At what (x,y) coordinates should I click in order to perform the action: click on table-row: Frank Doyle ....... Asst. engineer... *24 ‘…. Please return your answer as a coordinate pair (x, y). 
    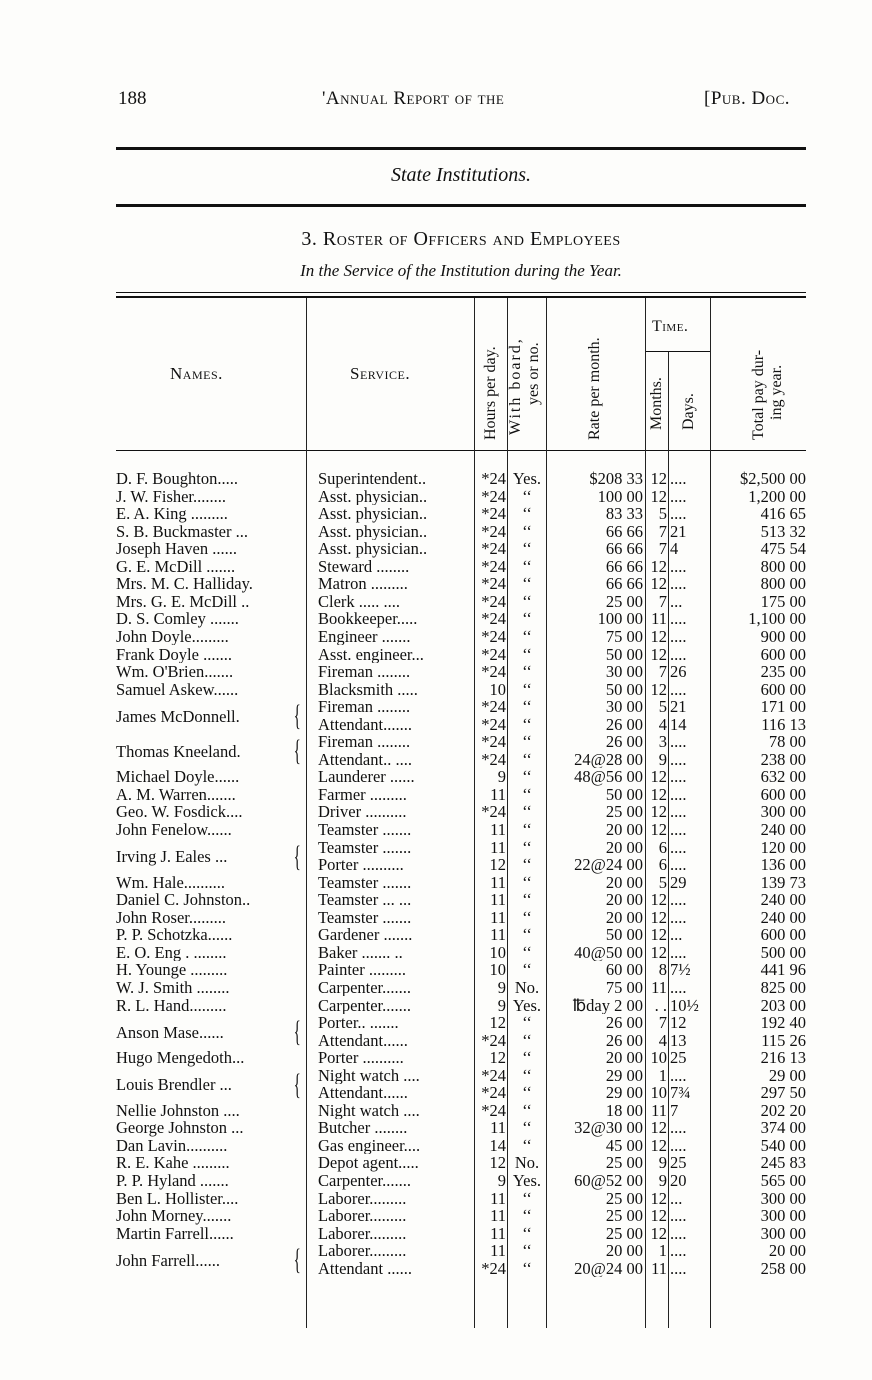
    Looking at the image, I should click on (436, 655).